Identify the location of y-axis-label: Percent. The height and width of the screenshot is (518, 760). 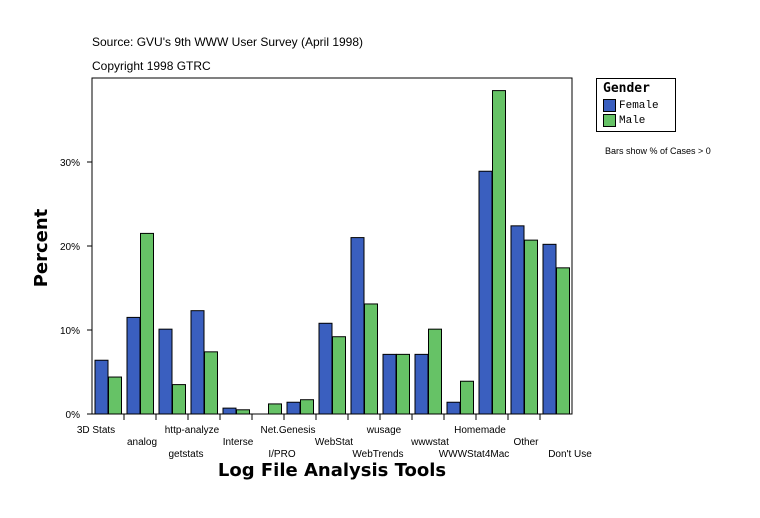
(41, 247).